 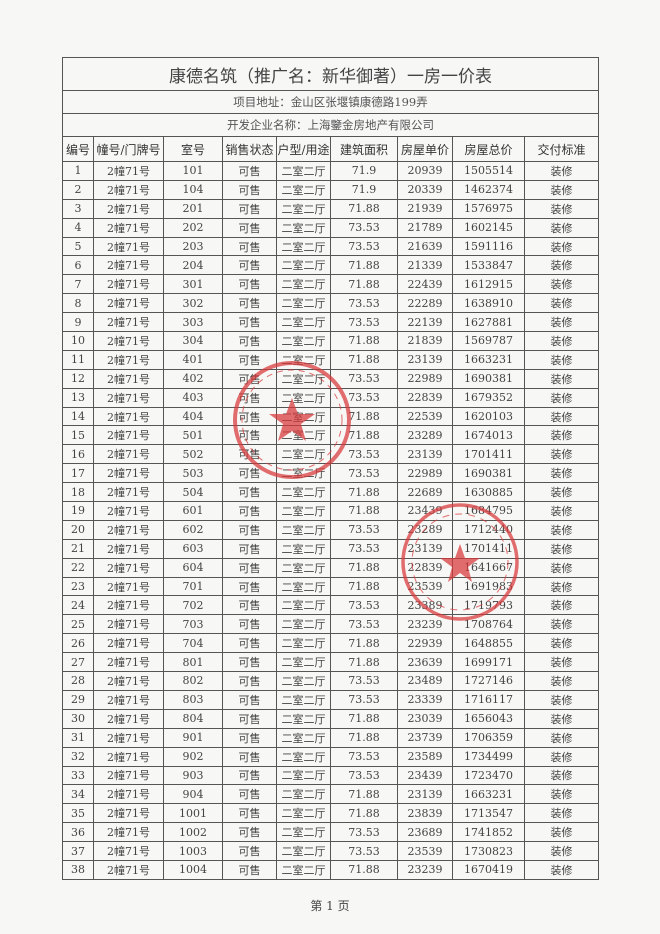 I want to click on table-row: 25 2幢71号 703 可售 二室二厅 73.53 23239 1708764 装修, so click(x=330, y=624).